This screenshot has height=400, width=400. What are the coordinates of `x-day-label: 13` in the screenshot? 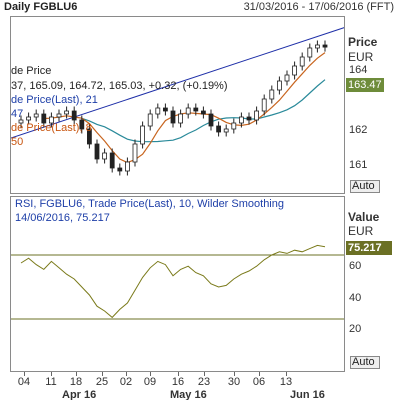 It's located at (286, 382).